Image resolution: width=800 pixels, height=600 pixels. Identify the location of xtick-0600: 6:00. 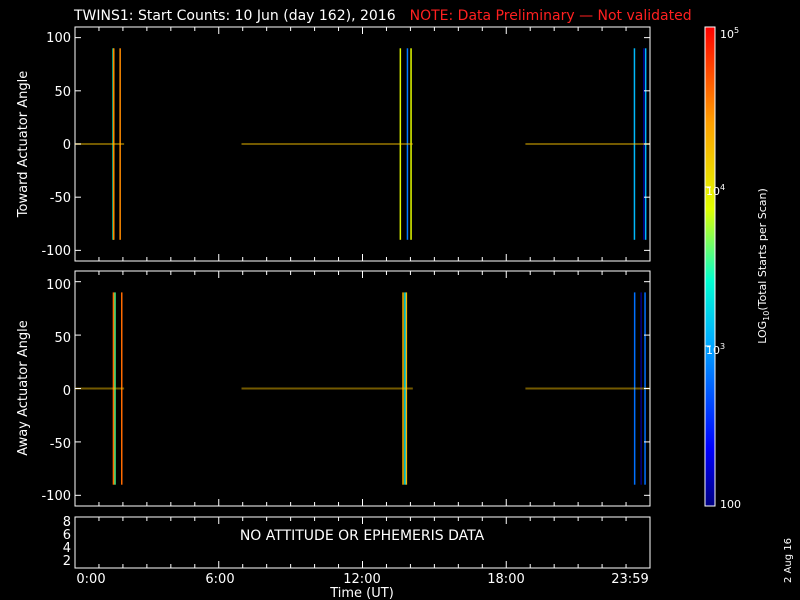
(219, 579).